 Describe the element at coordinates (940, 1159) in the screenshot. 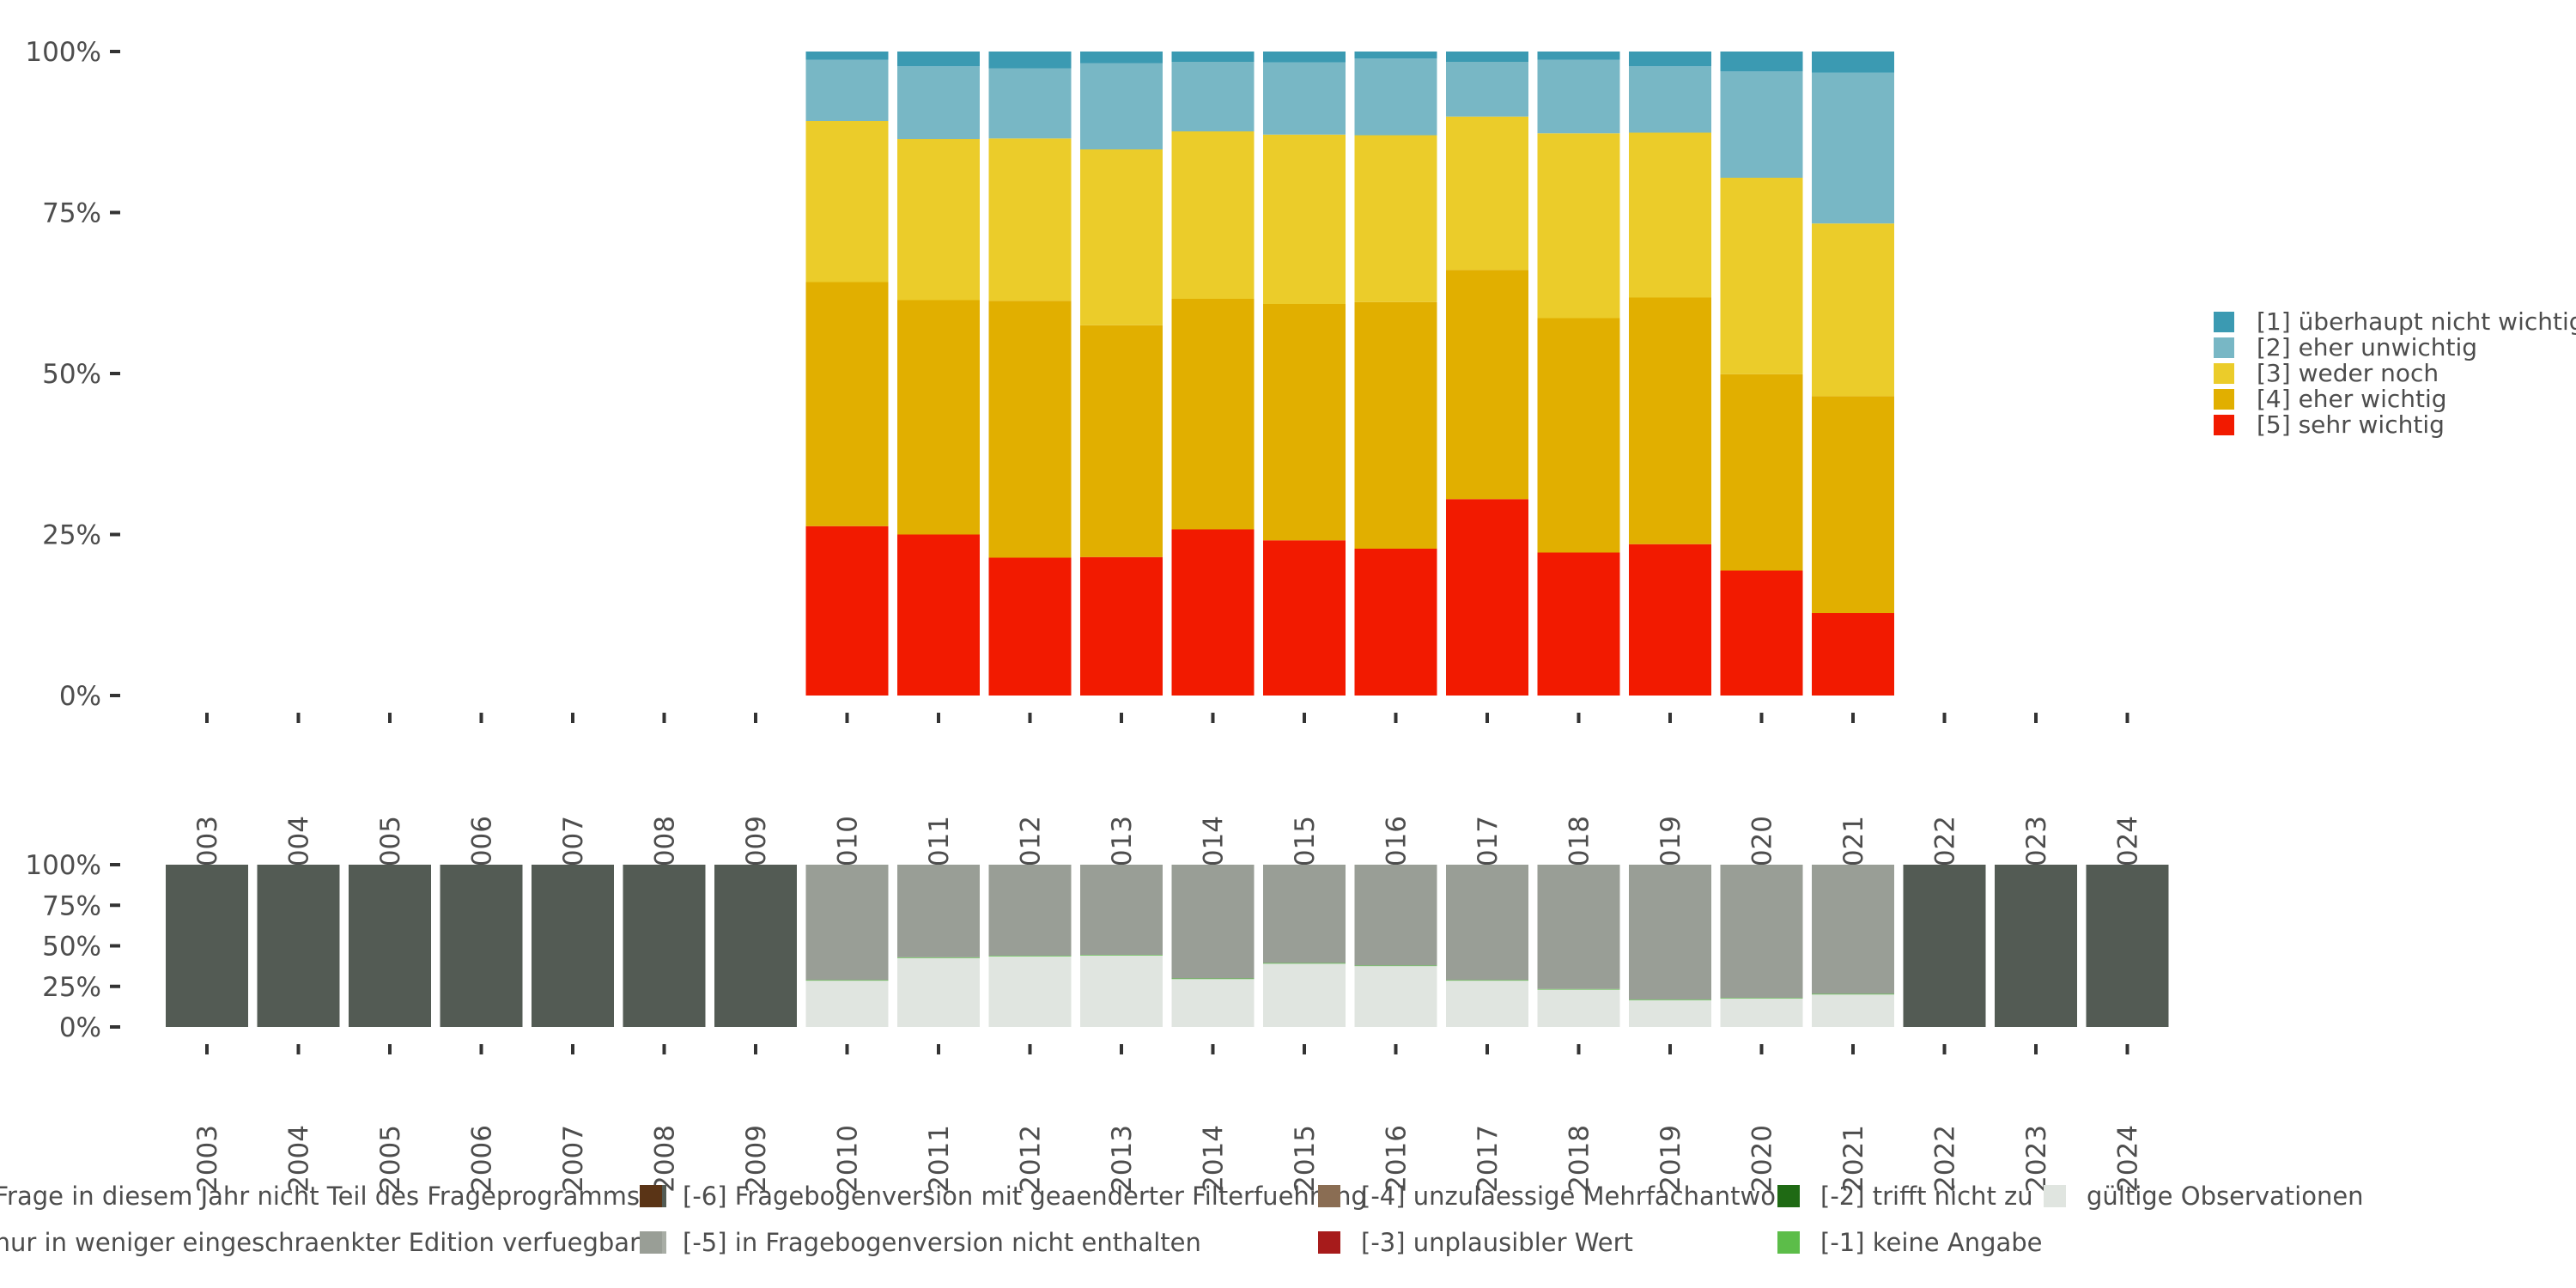

I see `x-tick-label: 2011` at that location.